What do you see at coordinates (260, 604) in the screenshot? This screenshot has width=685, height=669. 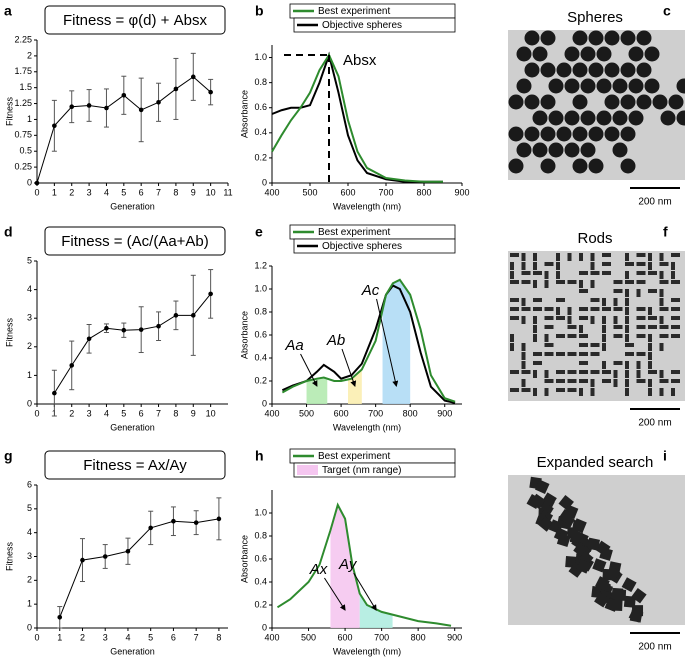 I see `y-tick-label: 0.2` at bounding box center [260, 604].